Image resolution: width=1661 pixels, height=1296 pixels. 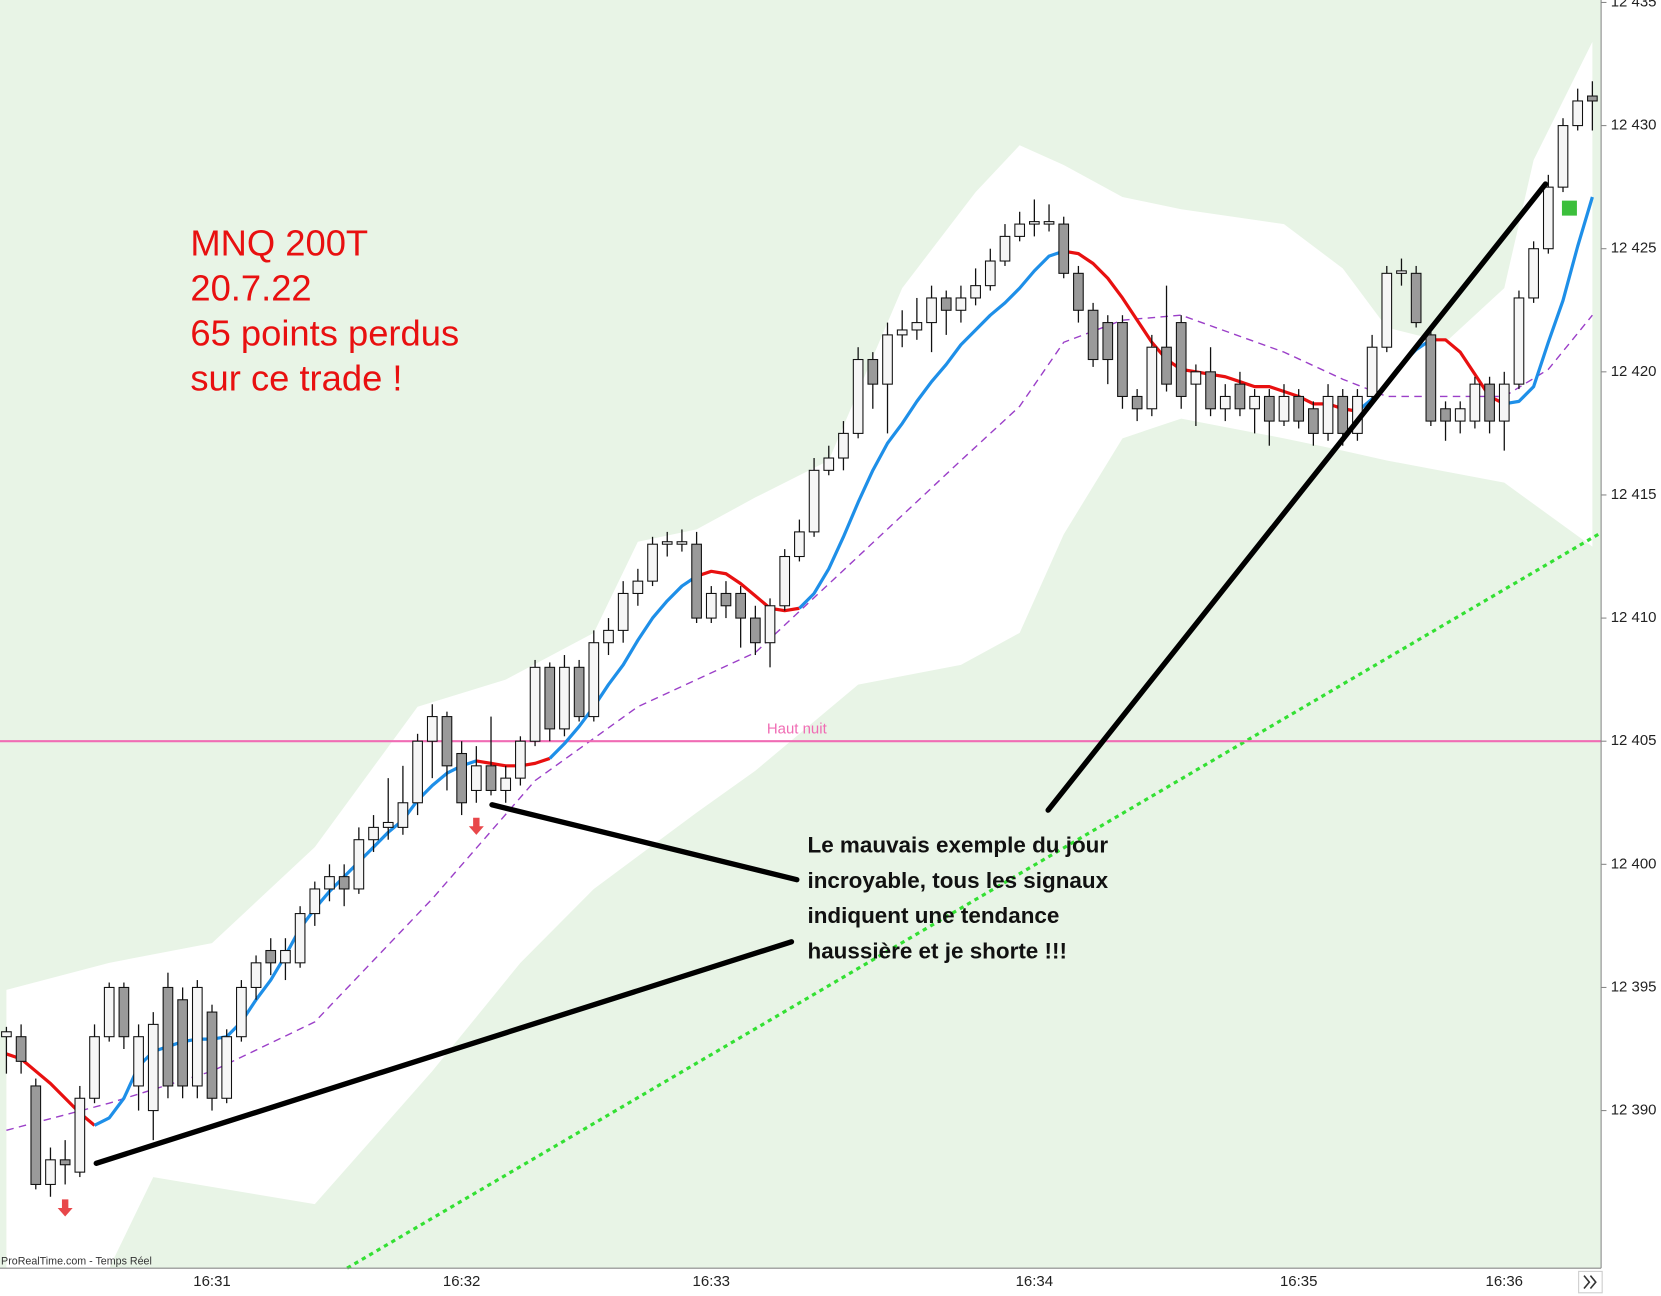 I want to click on x-tick-label: 16:36, so click(x=1504, y=1281).